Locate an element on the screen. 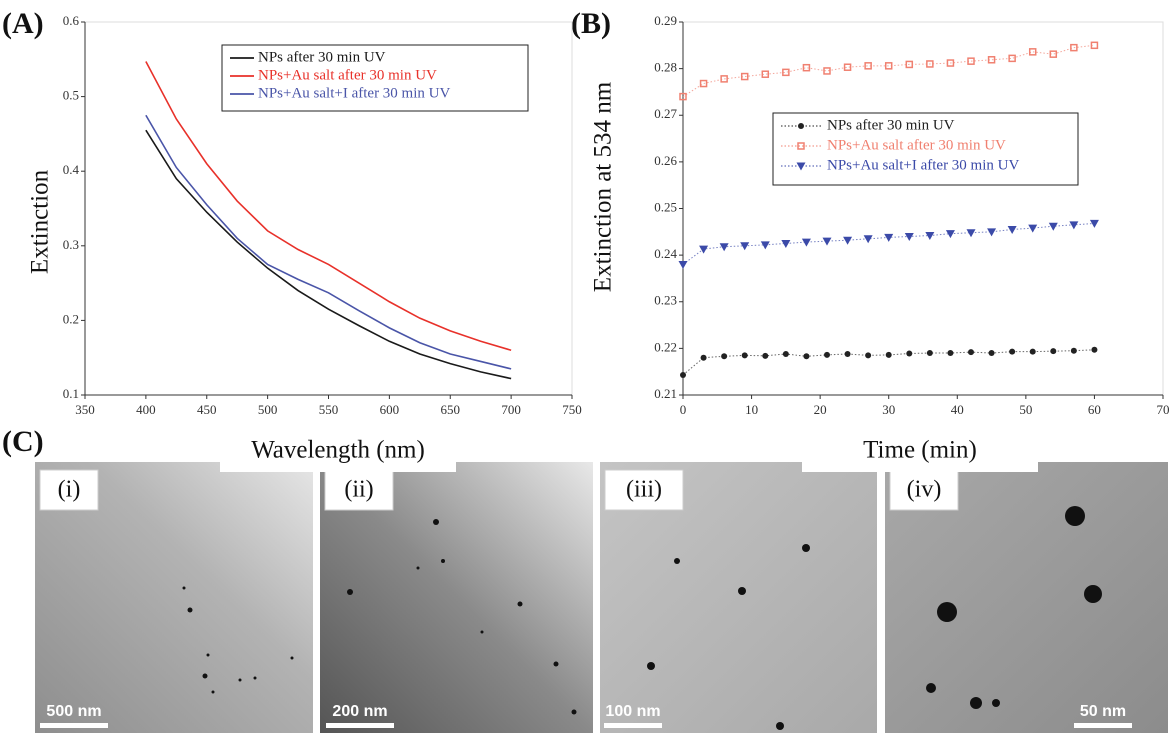 This screenshot has height=738, width=1171. micrograph-label: (ii) is located at coordinates (358, 490).